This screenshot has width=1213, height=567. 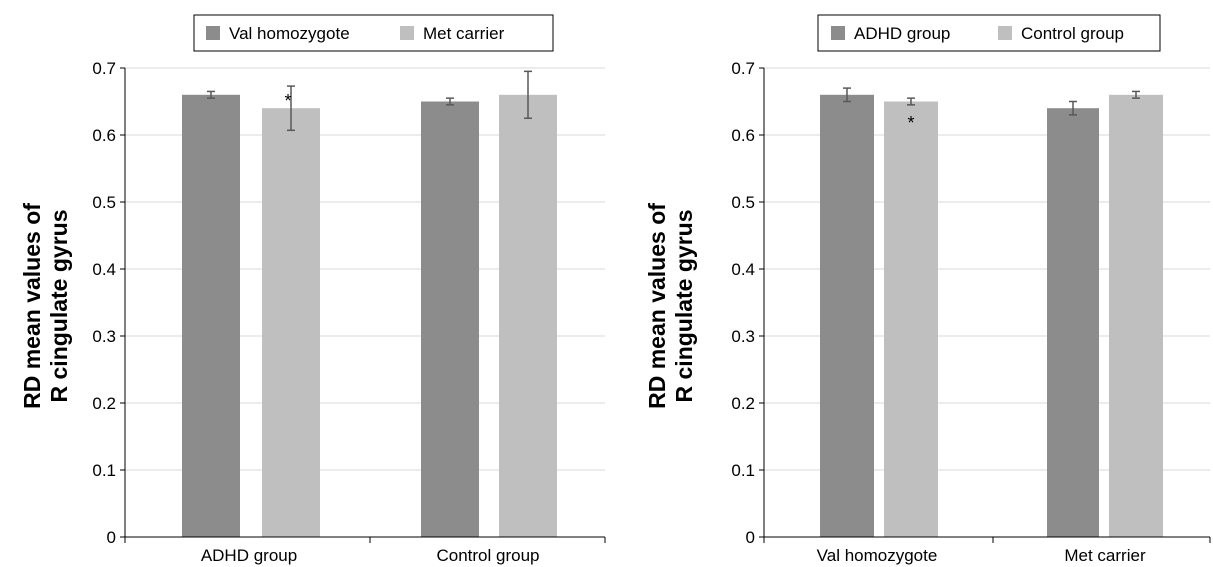 I want to click on right-y-axis-label-line2: R cingulate gyrus, so click(x=684, y=306).